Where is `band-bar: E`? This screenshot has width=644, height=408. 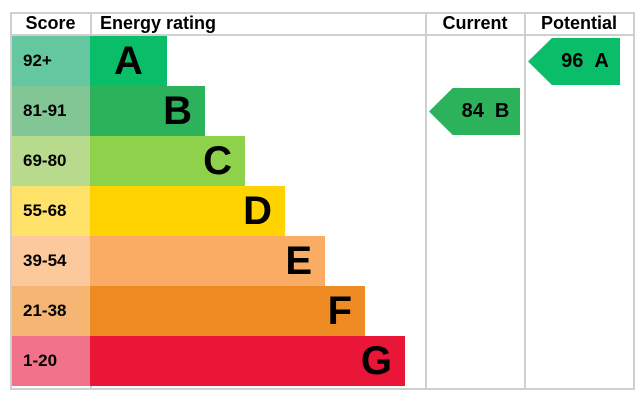
band-bar: E is located at coordinates (207, 261).